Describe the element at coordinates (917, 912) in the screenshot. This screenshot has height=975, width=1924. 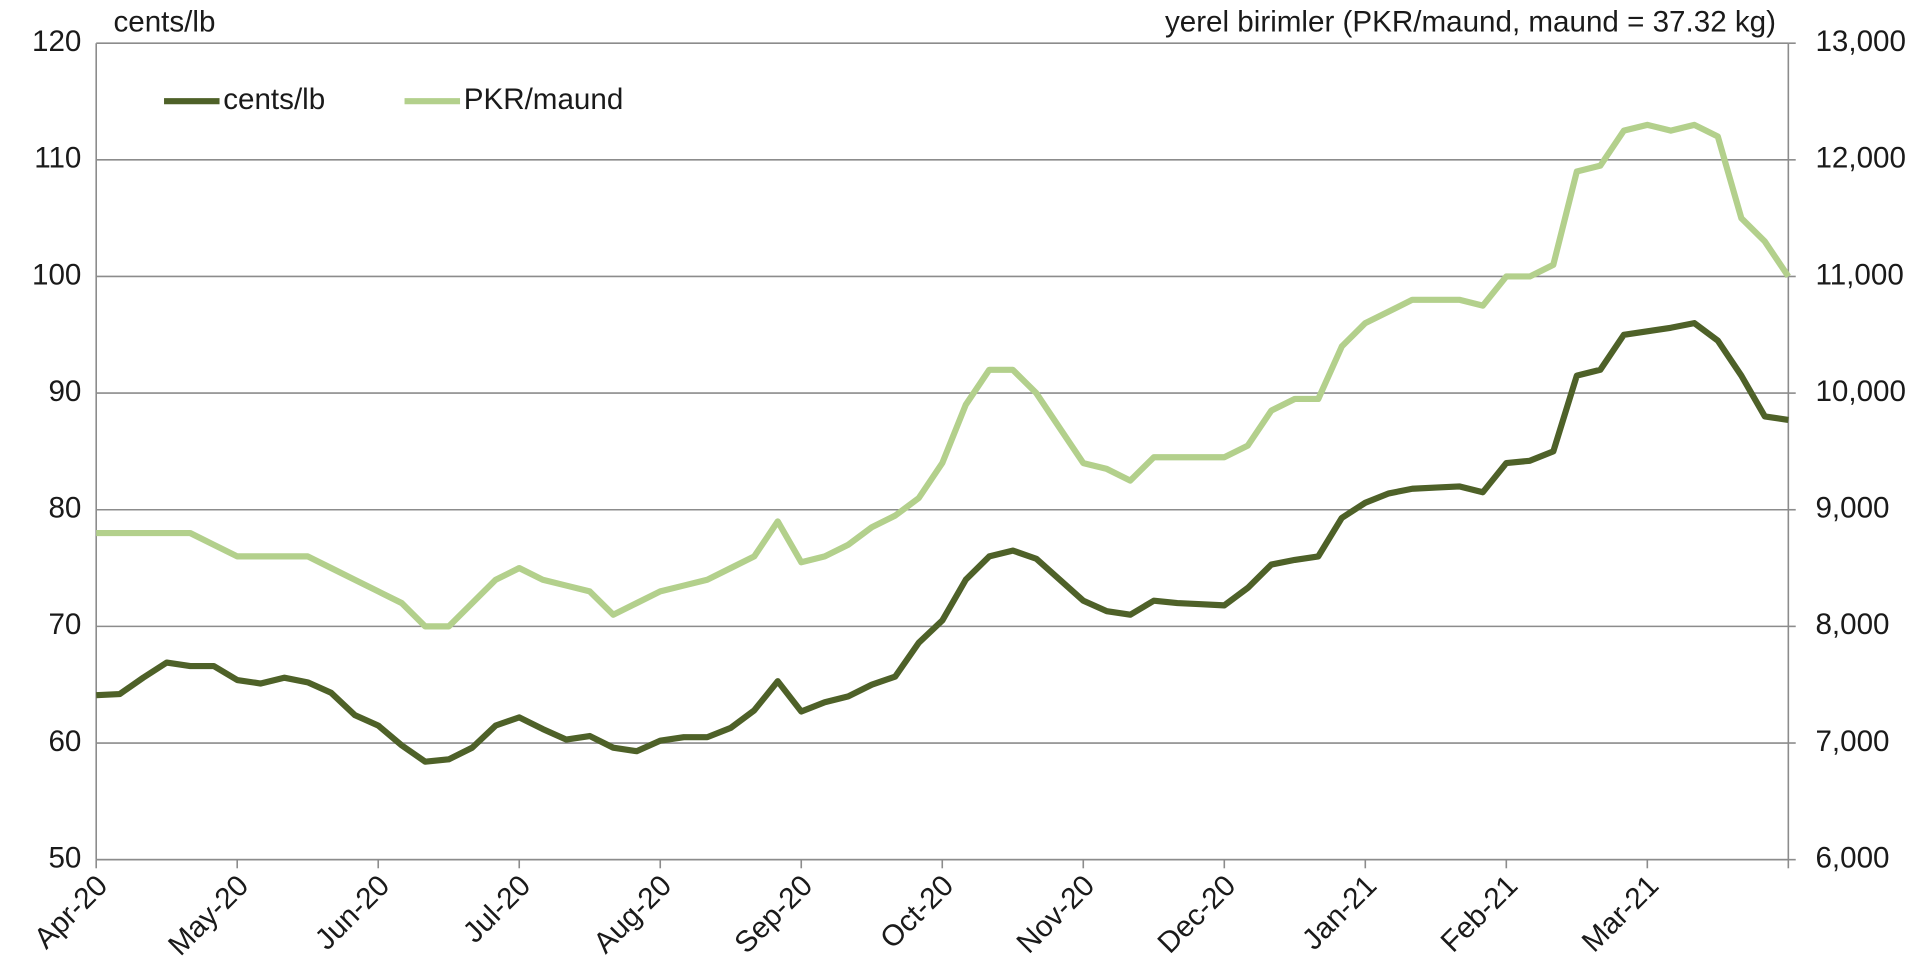
I see `x-tick-label: Oct-20` at that location.